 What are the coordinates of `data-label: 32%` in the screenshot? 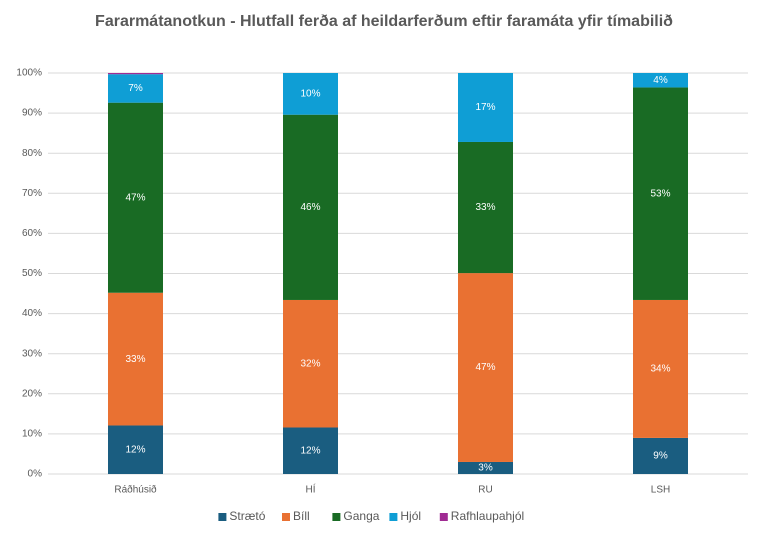 It's located at (310, 363).